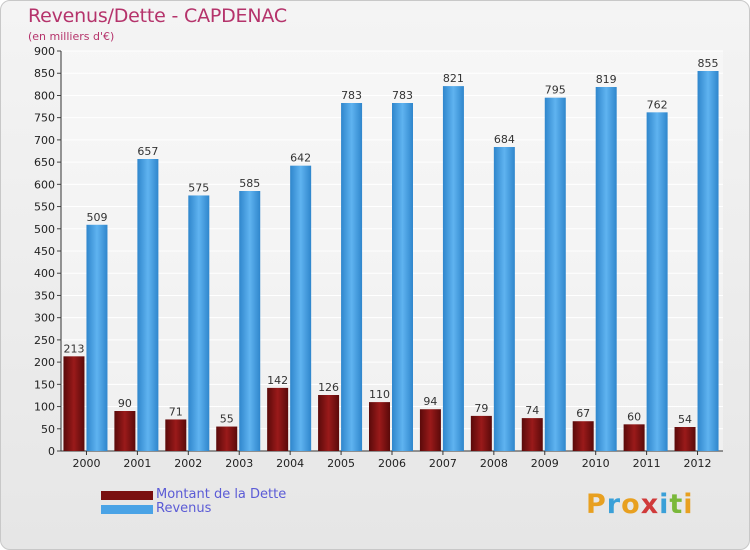  I want to click on data-label-dette: 79, so click(481, 408).